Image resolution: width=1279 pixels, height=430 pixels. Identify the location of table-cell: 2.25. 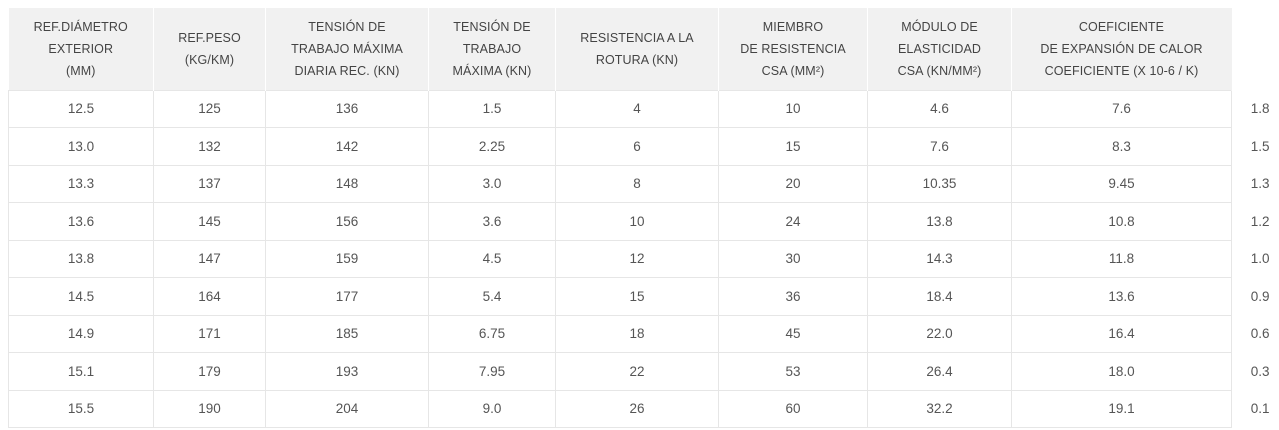
(492, 146).